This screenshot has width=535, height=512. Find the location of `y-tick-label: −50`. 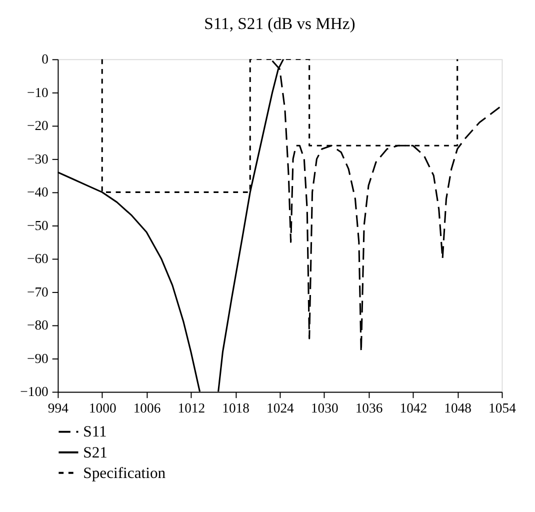

y-tick-label: −50 is located at coordinates (37, 225).